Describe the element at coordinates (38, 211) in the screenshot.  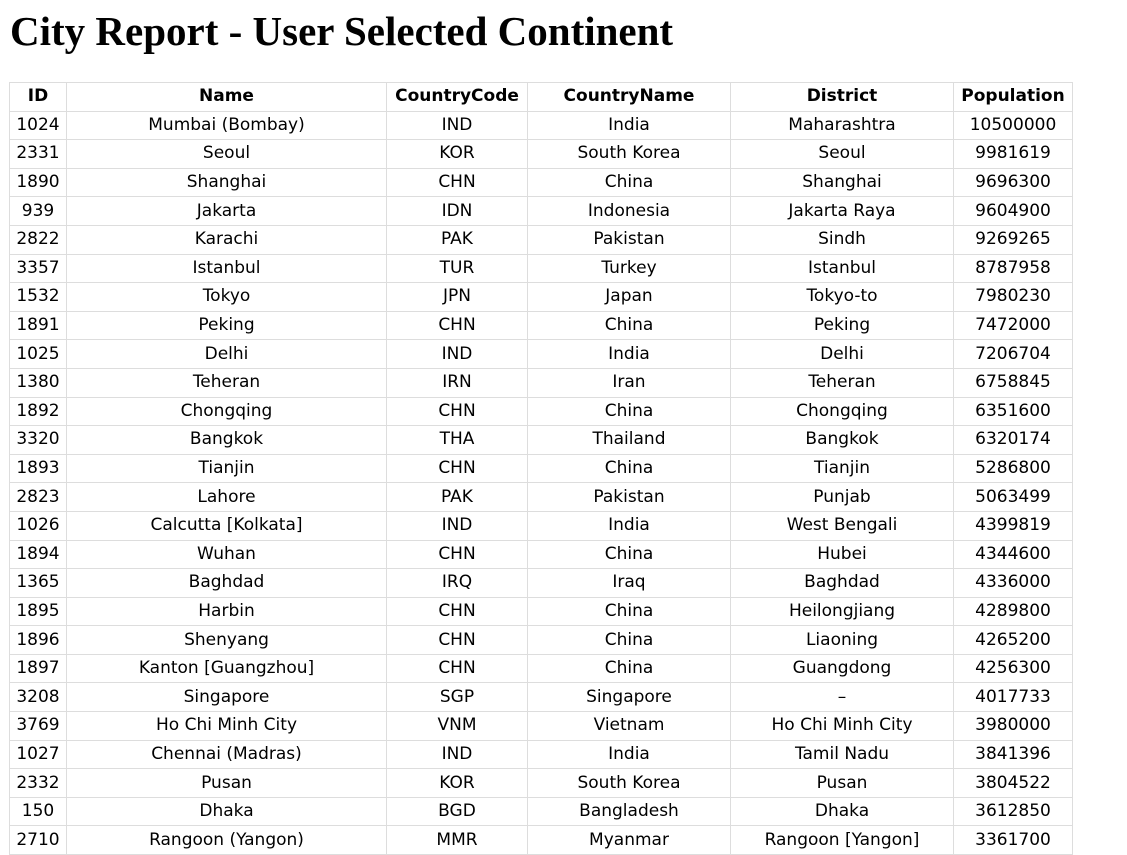
I see `cell-id: 939` at that location.